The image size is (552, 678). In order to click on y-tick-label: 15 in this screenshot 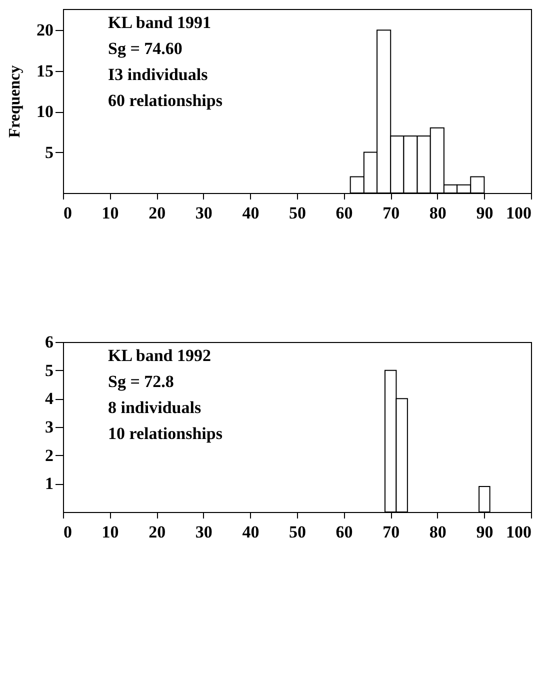, I will do `click(45, 70)`.